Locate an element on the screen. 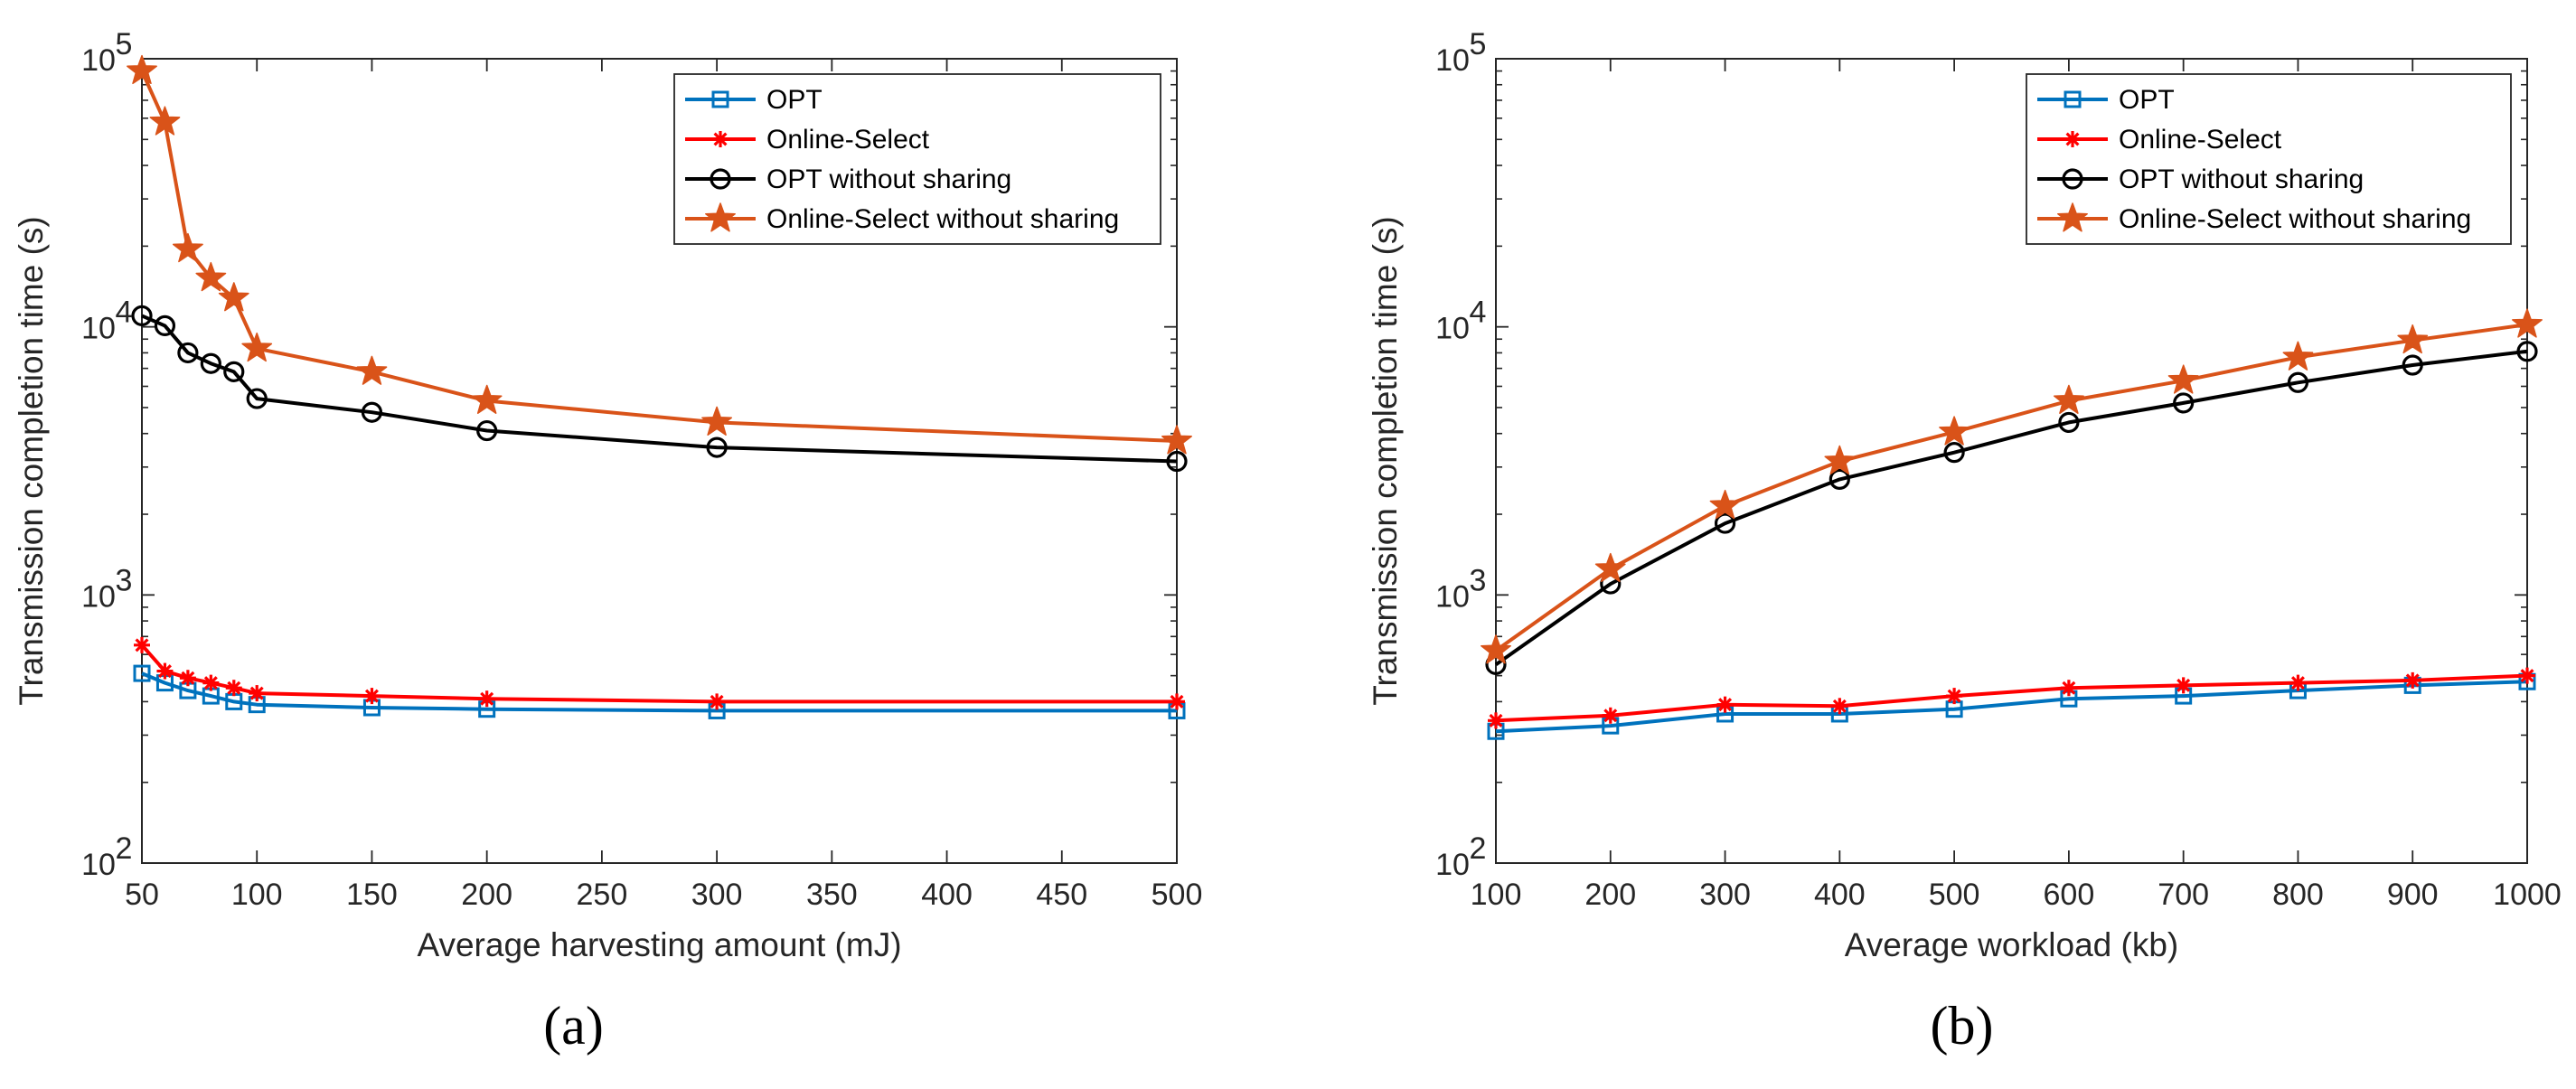  x-axis-label: Average harvesting amount (mJ) is located at coordinates (659, 945).